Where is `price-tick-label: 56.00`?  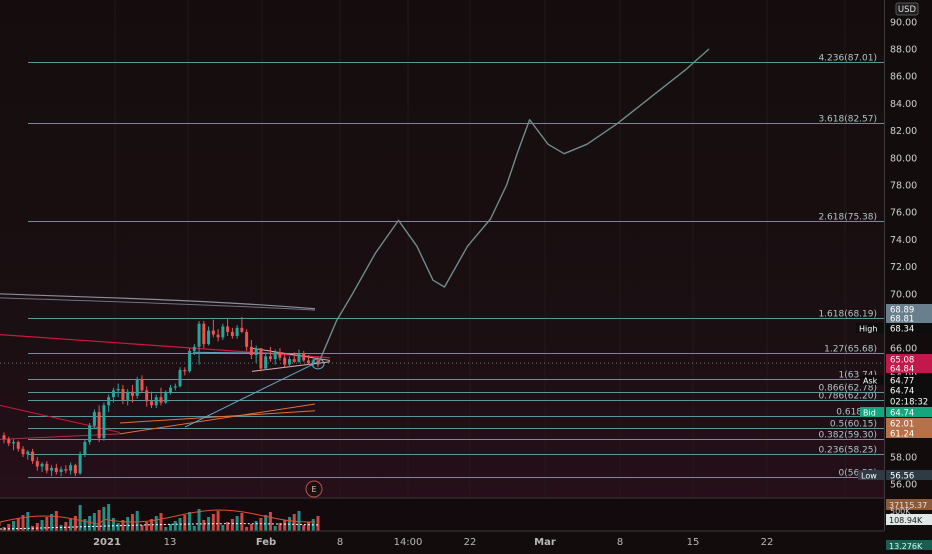 price-tick-label: 56.00 is located at coordinates (903, 485).